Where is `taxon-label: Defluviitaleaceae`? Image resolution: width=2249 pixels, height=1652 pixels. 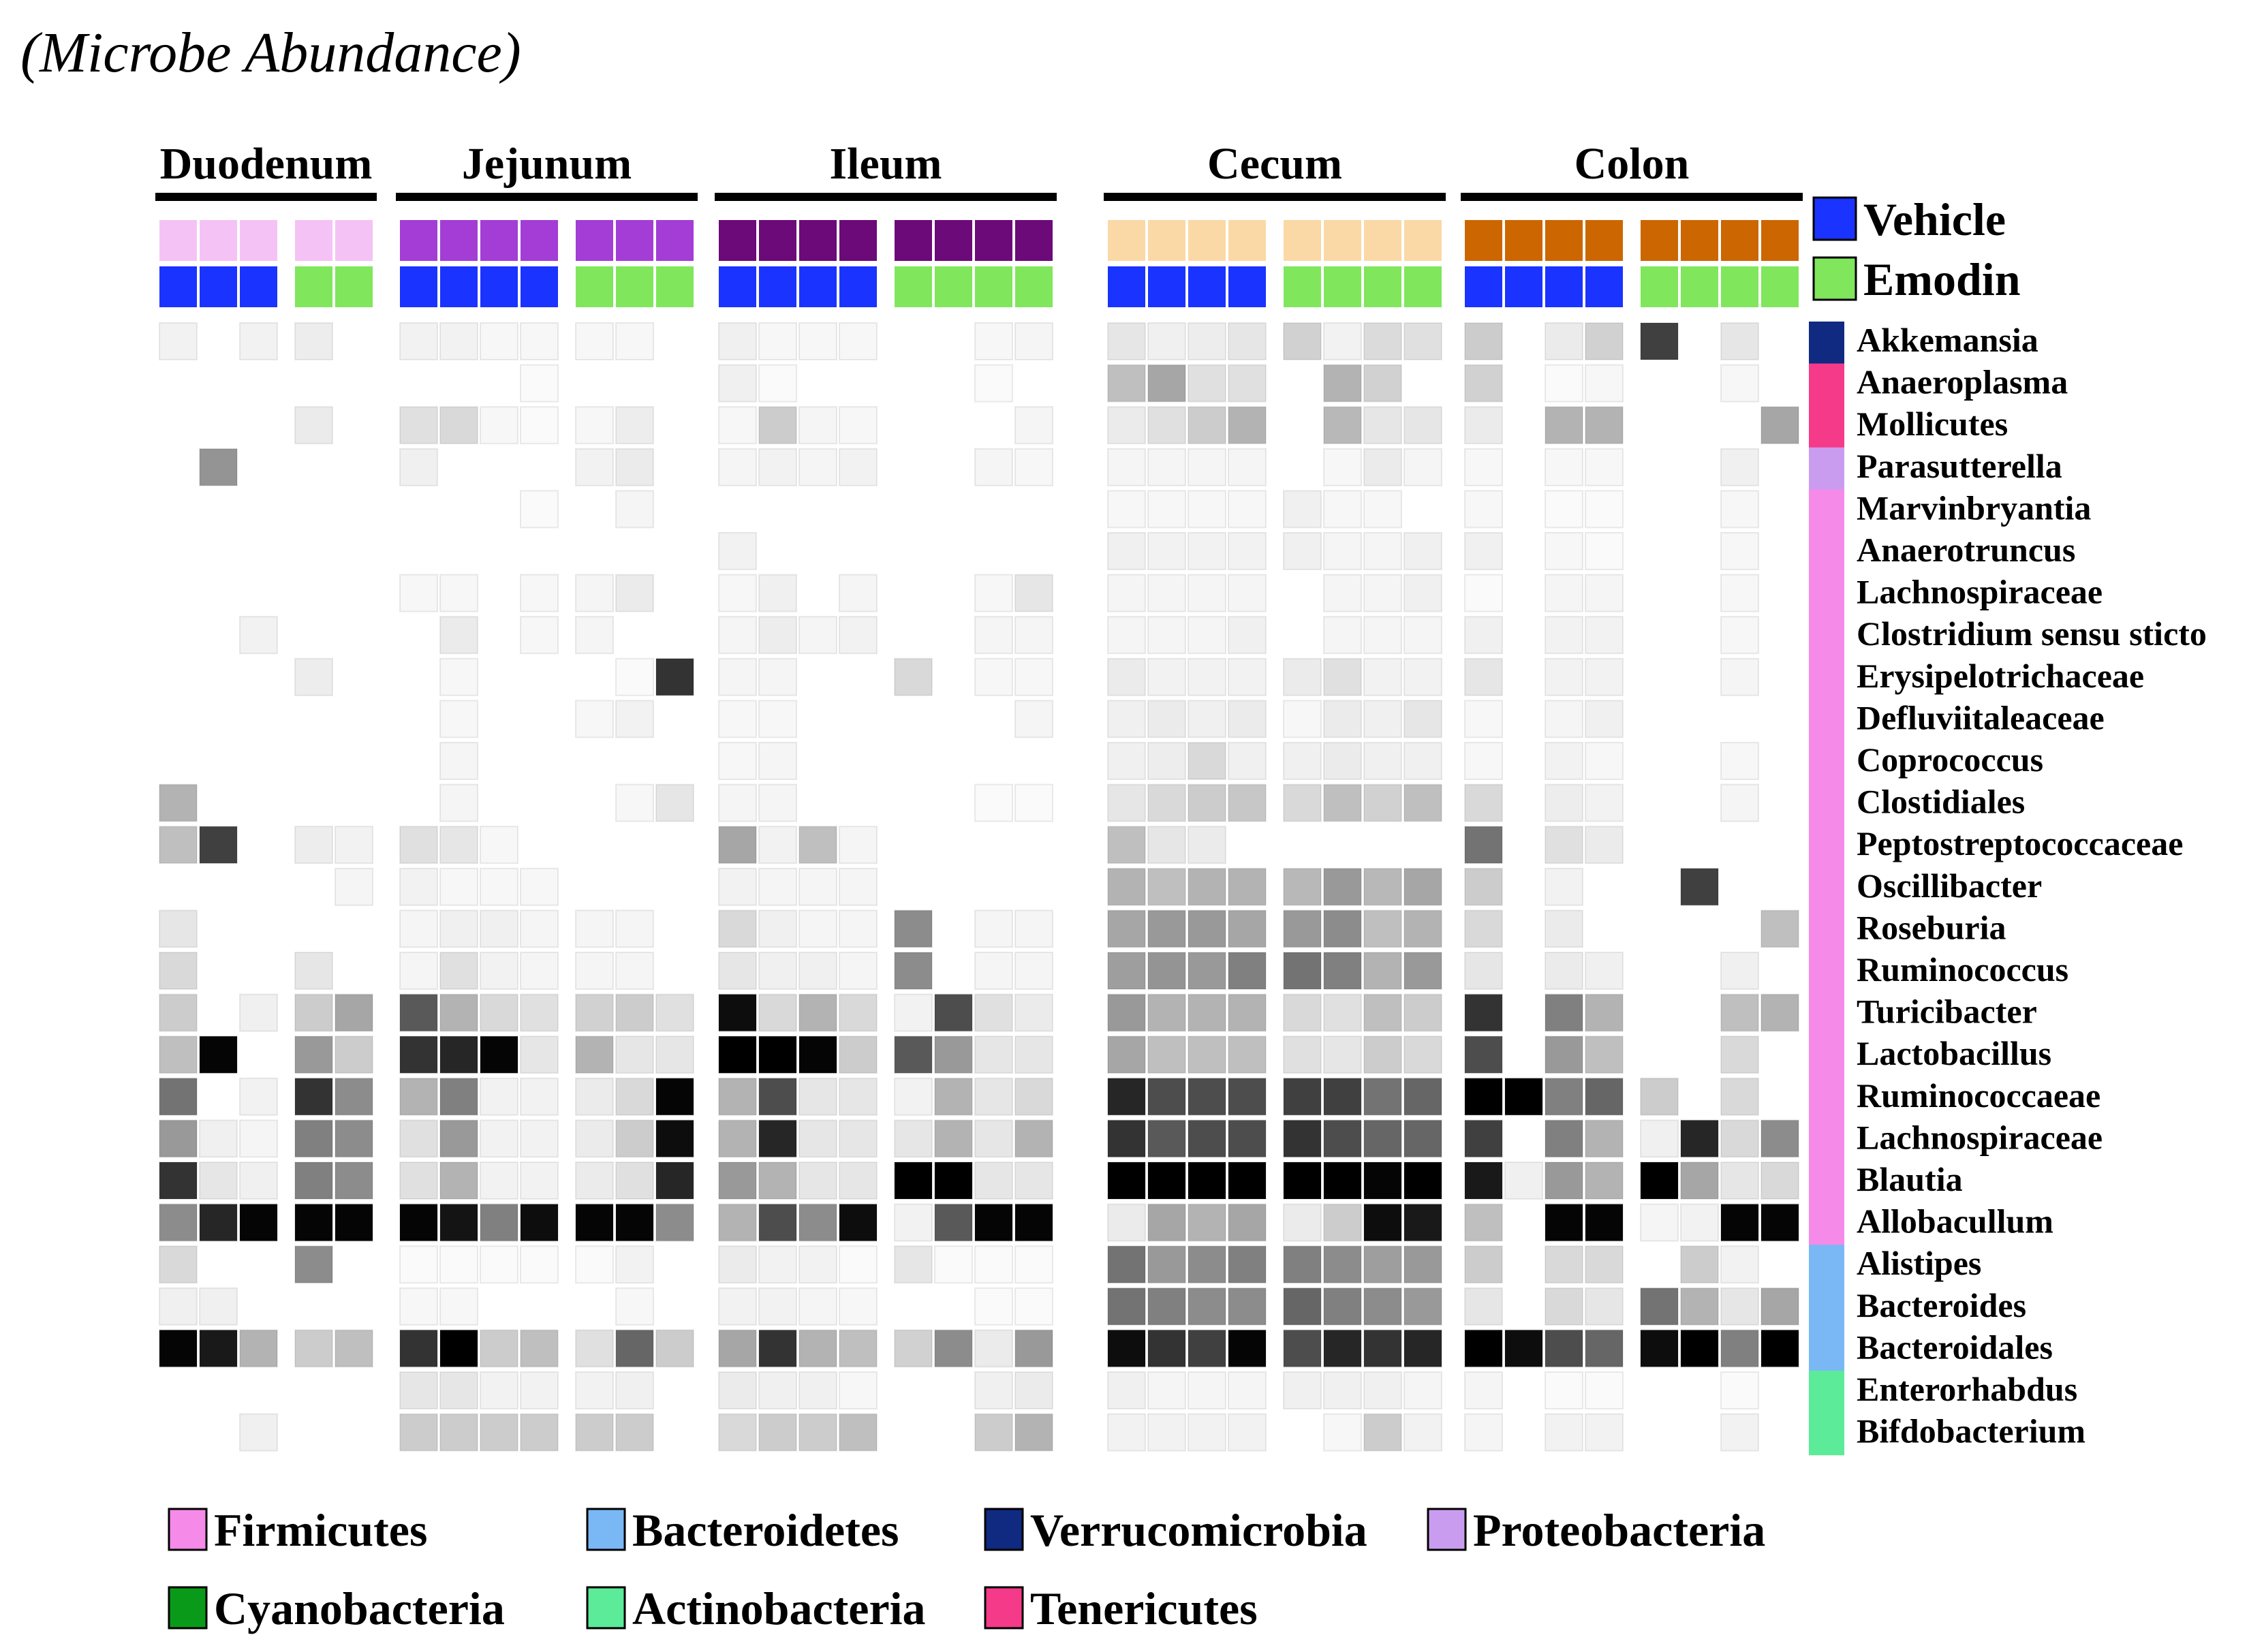
taxon-label: Defluviitaleaceae is located at coordinates (1981, 717).